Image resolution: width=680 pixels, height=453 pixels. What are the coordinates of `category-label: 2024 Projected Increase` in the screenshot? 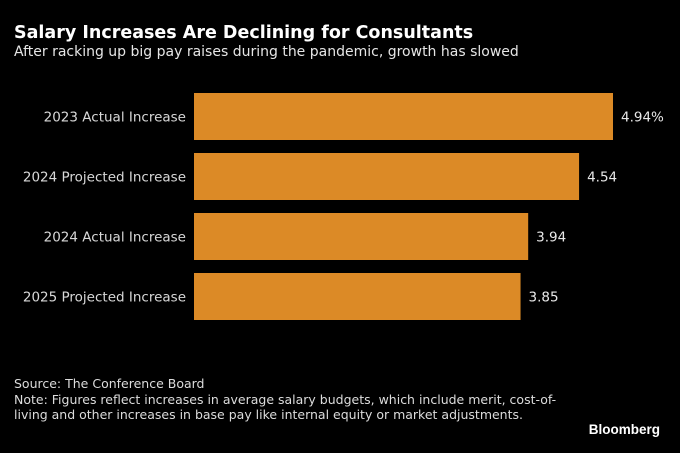 It's located at (104, 178).